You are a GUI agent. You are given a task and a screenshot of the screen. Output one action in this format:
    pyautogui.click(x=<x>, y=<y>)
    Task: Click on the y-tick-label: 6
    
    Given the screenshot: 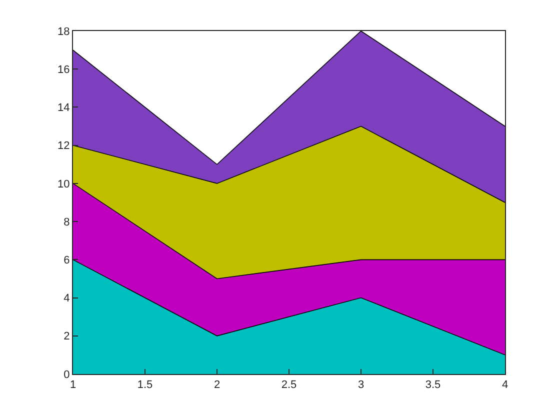 What is the action you would take?
    pyautogui.click(x=67, y=260)
    